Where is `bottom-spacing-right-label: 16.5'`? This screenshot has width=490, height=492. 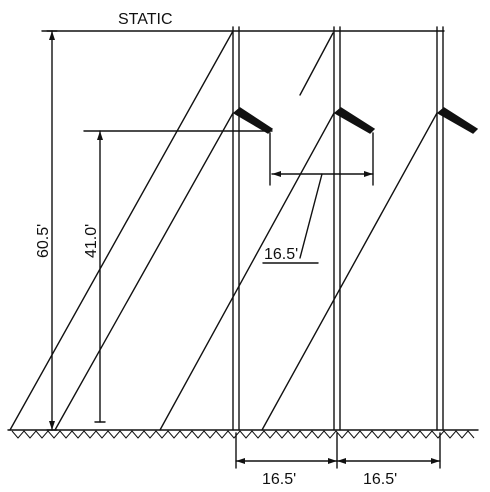
bottom-spacing-right-label: 16.5' is located at coordinates (380, 479).